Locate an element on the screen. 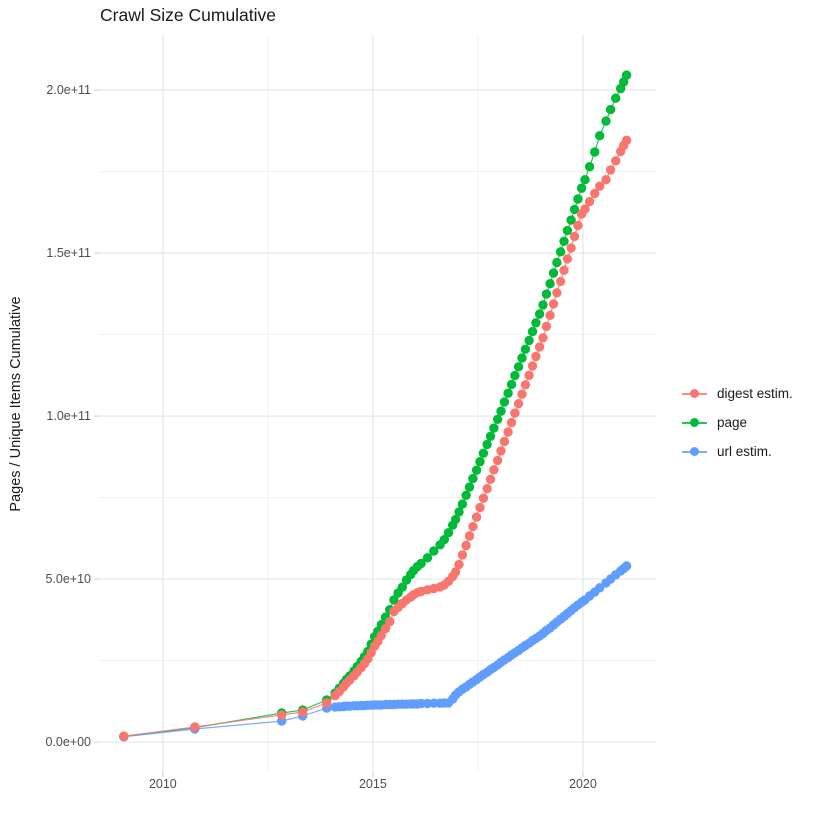  legend-key-page is located at coordinates (694, 423).